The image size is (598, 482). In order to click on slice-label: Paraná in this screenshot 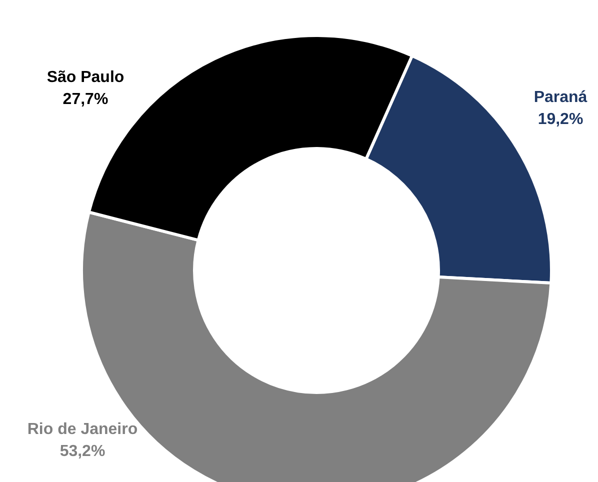, I will do `click(561, 97)`.